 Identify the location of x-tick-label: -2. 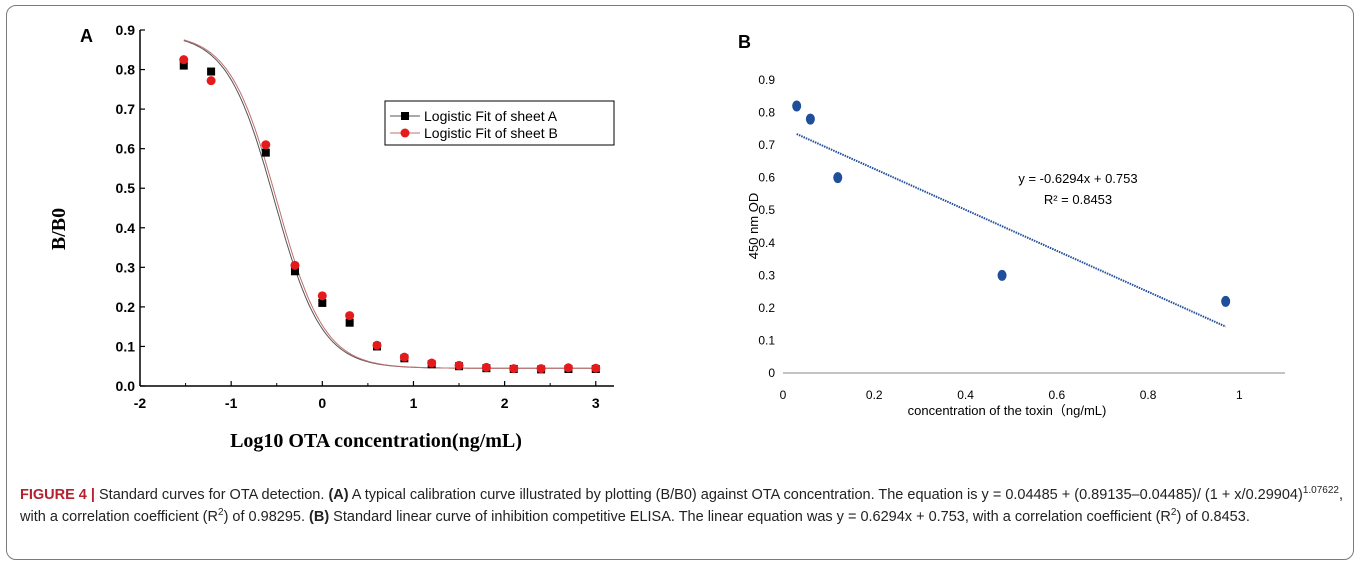
(140, 403).